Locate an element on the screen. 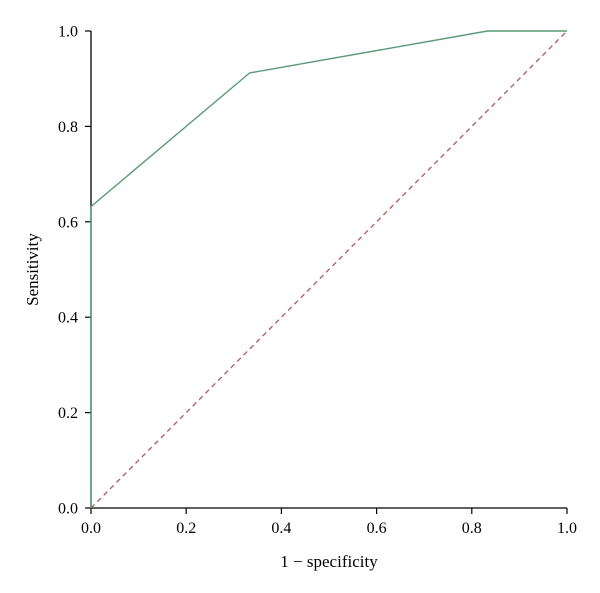  y-tick-label: 0.6 is located at coordinates (68, 222).